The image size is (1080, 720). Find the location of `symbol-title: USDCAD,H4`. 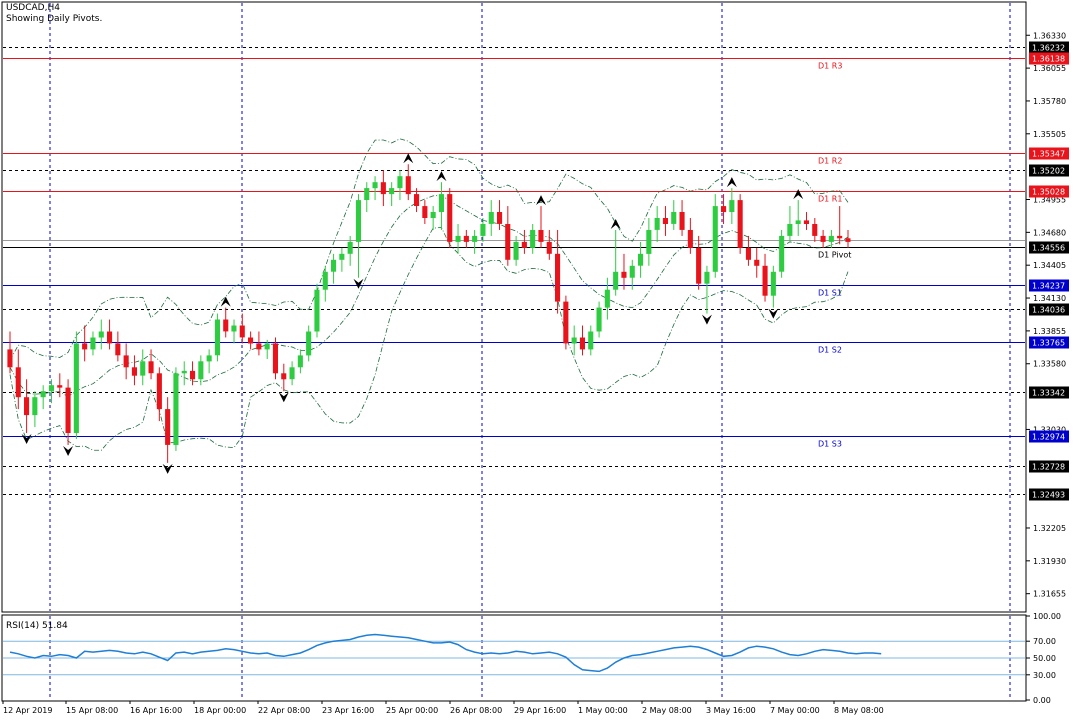

symbol-title: USDCAD,H4 is located at coordinates (33, 8).